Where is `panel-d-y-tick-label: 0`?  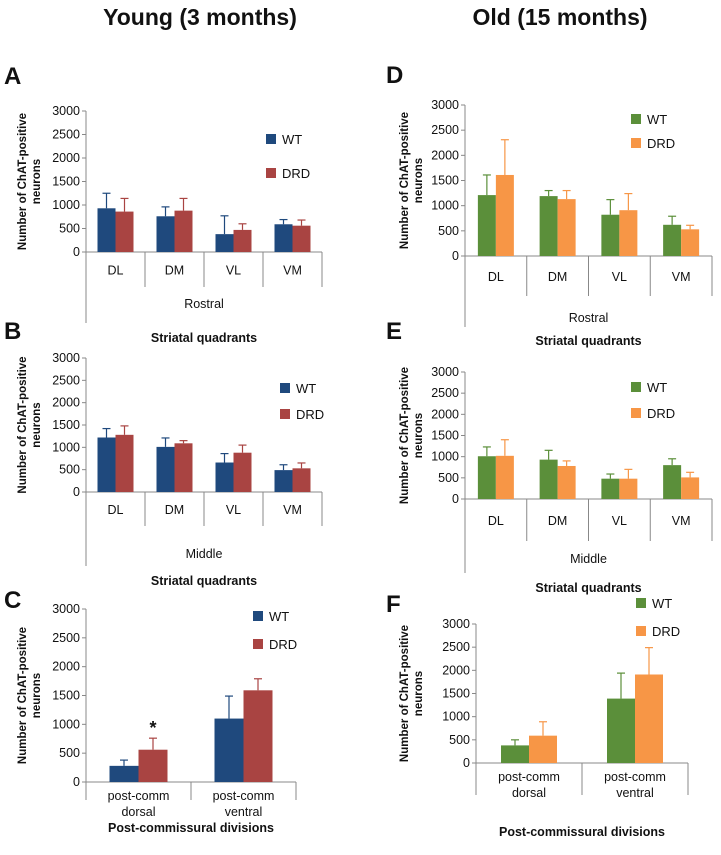
panel-d-y-tick-label: 0 is located at coordinates (455, 256).